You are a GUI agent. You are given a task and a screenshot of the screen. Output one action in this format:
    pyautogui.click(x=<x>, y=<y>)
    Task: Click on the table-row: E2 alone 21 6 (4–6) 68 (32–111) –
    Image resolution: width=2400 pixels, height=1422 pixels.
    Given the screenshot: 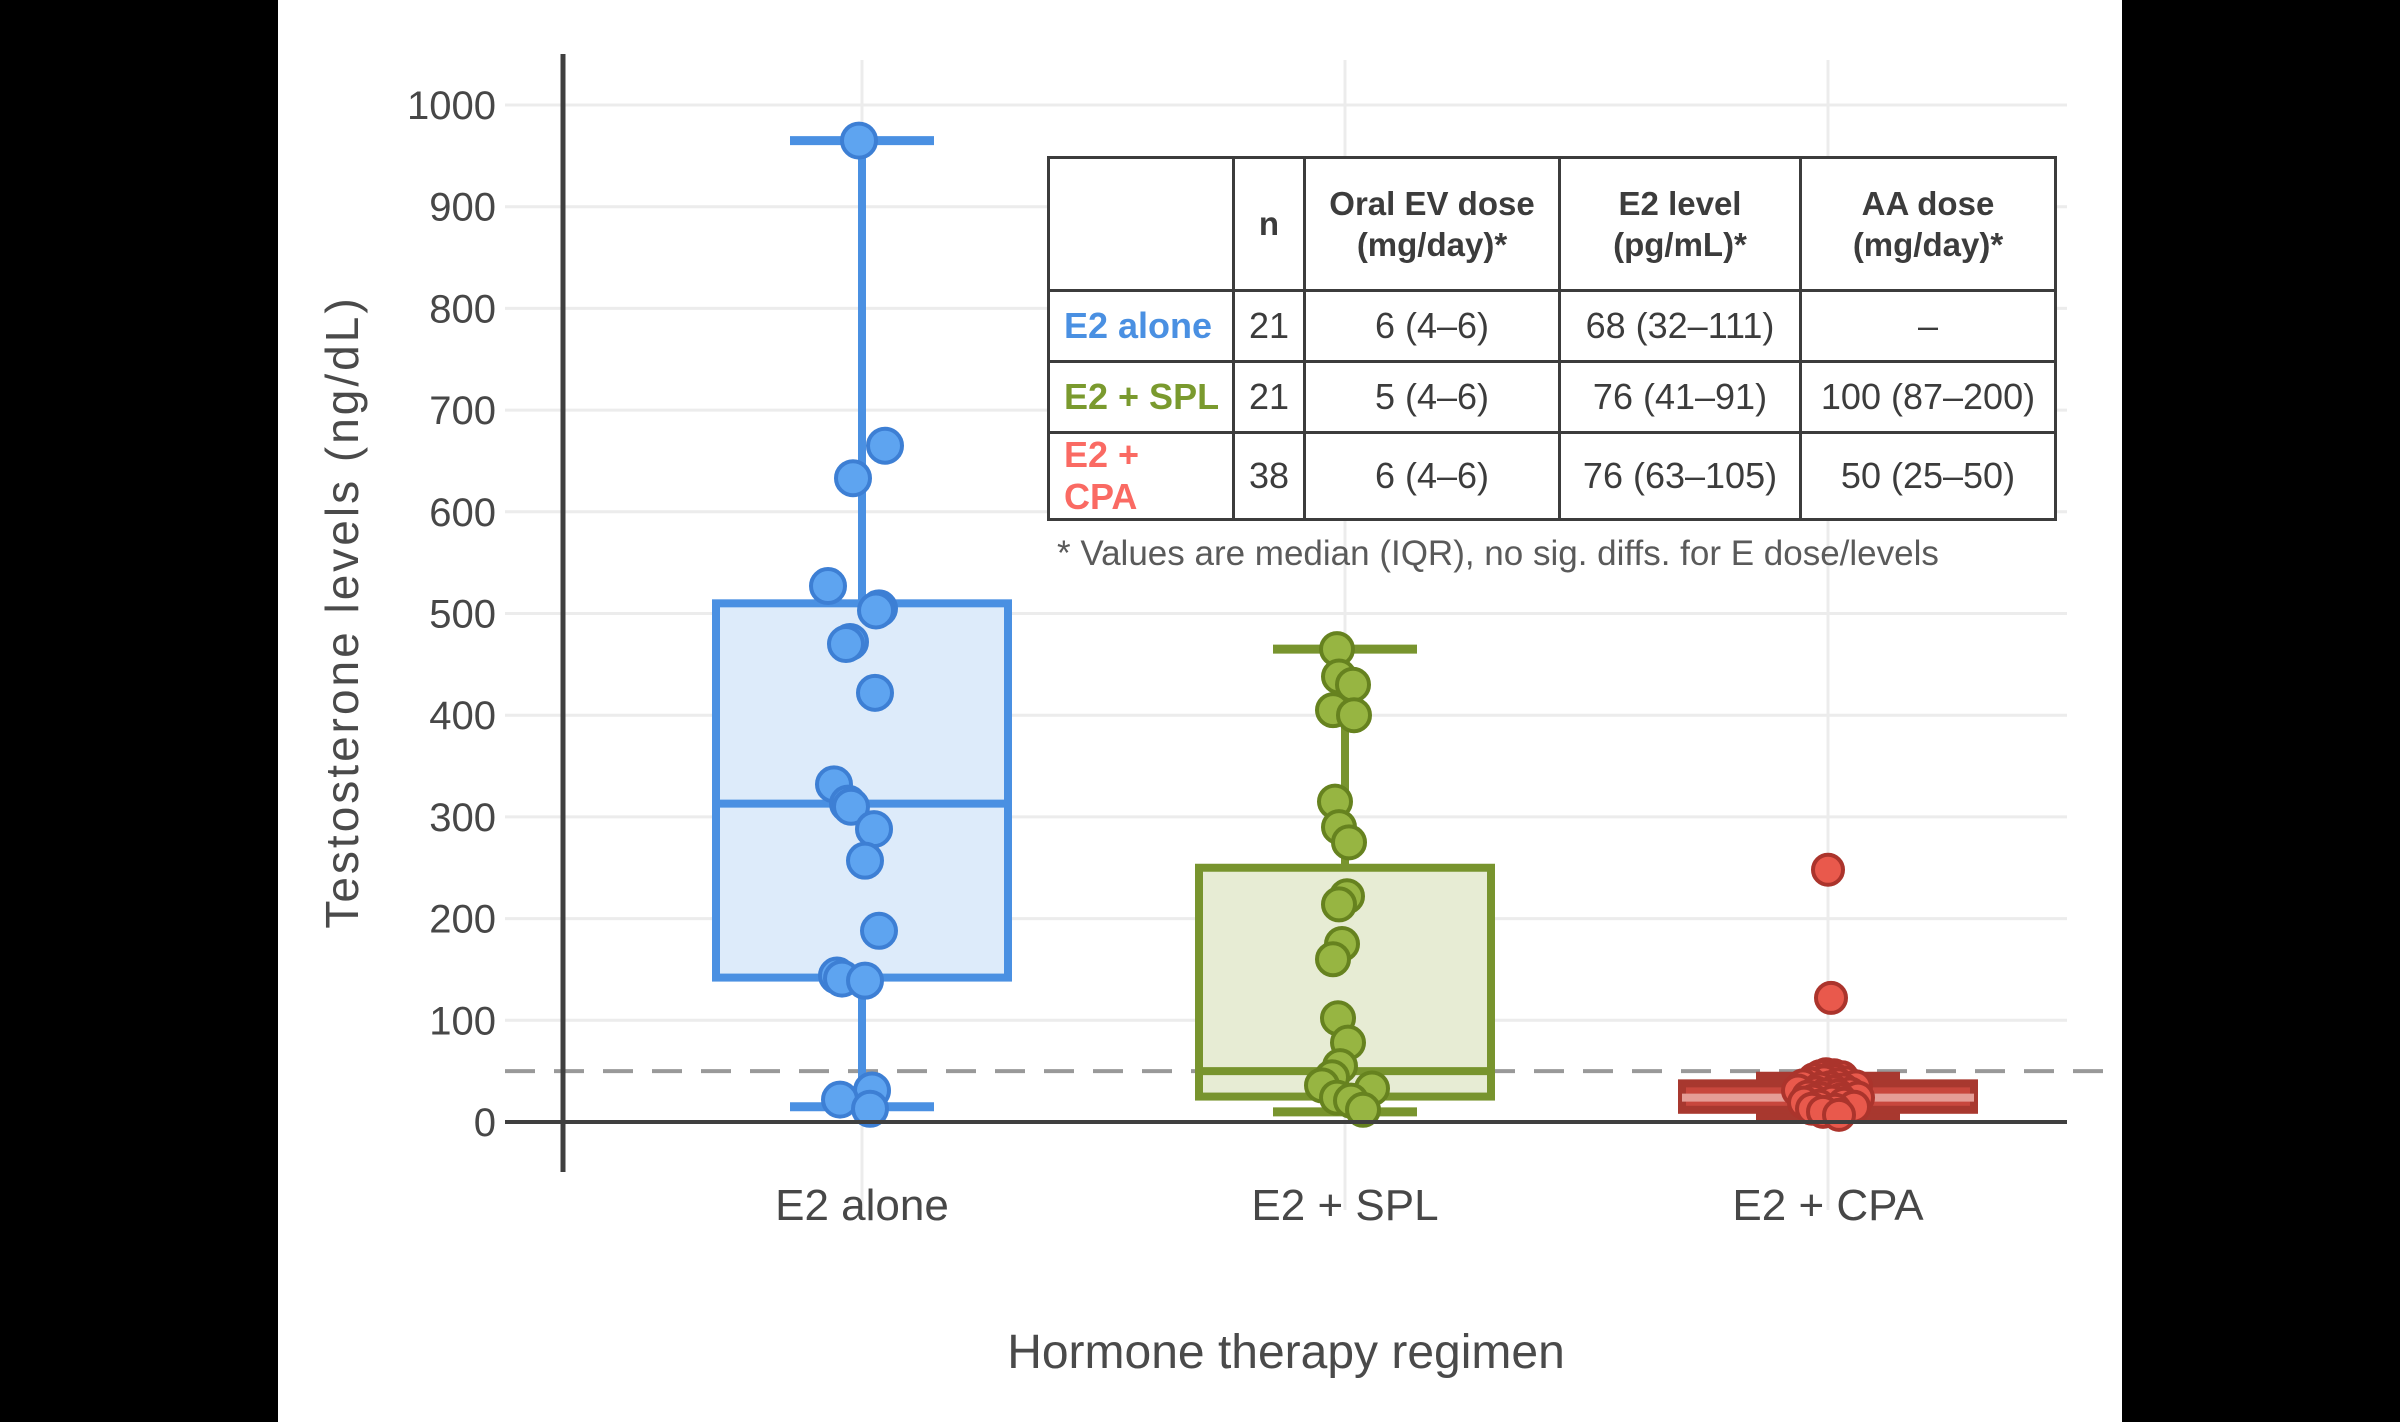 What is the action you would take?
    pyautogui.click(x=1552, y=326)
    